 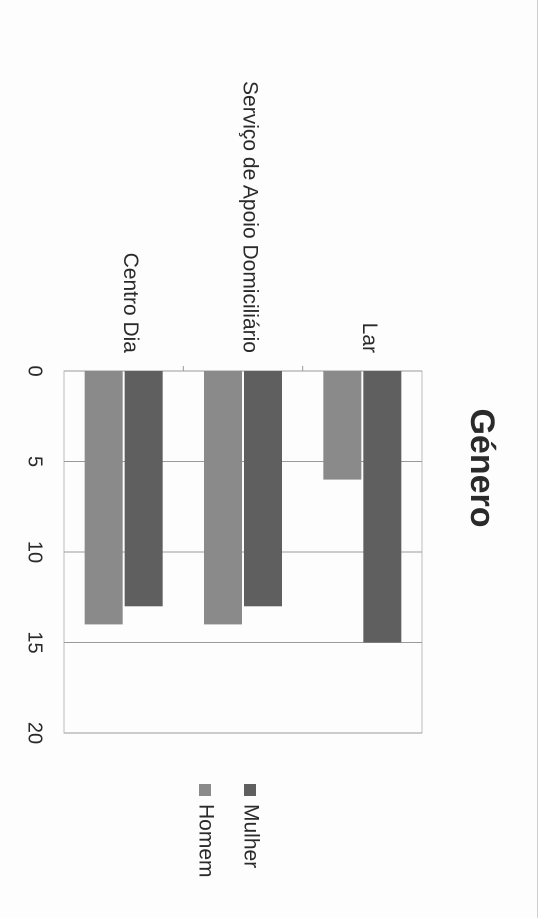 What do you see at coordinates (205, 790) in the screenshot?
I see `legend-swatch-homem` at bounding box center [205, 790].